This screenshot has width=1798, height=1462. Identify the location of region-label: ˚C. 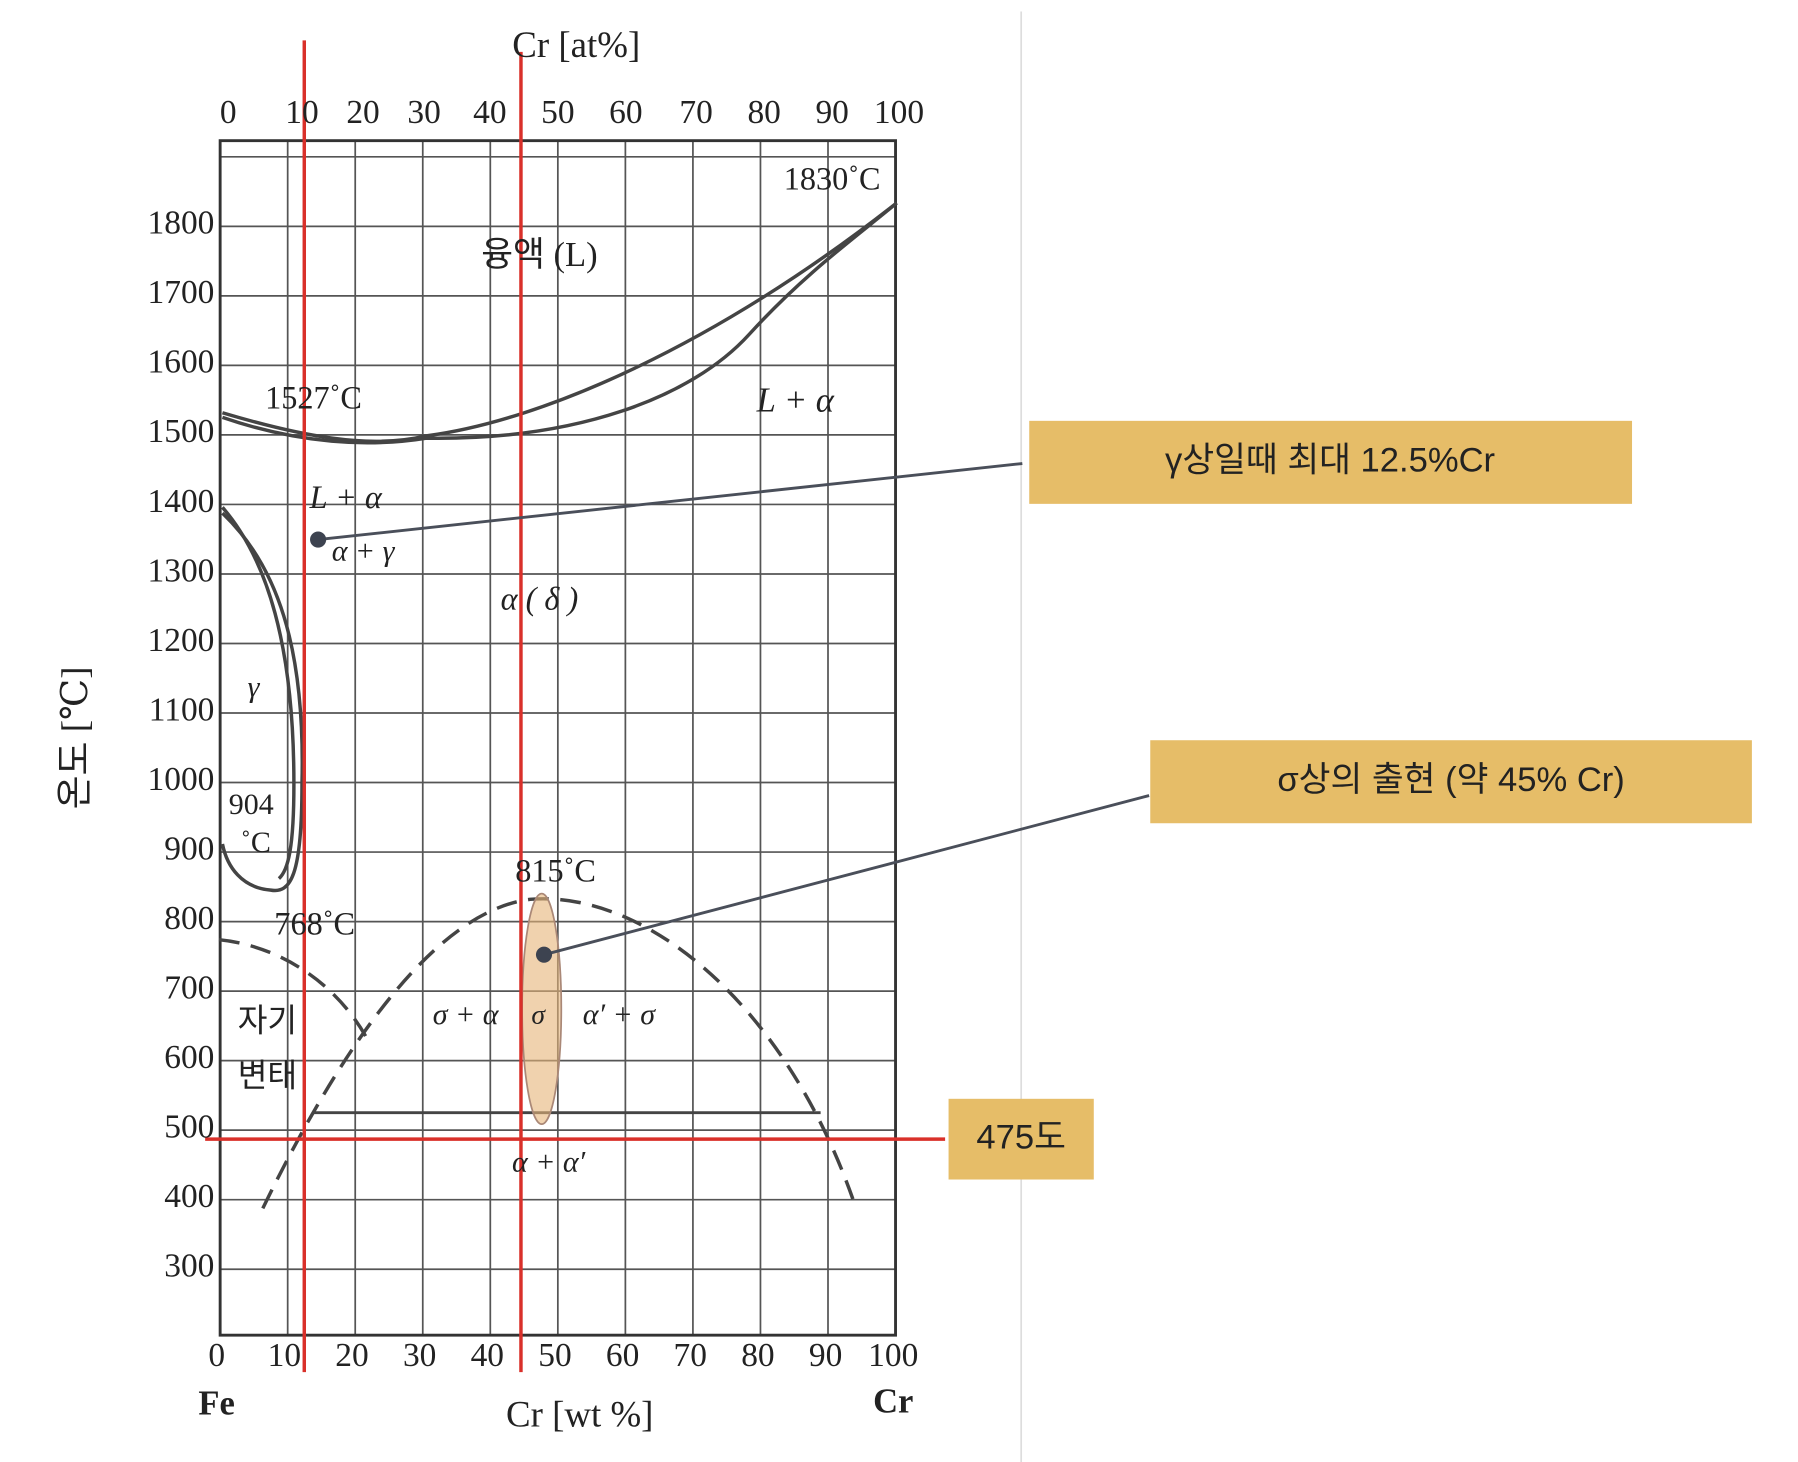
(256, 842).